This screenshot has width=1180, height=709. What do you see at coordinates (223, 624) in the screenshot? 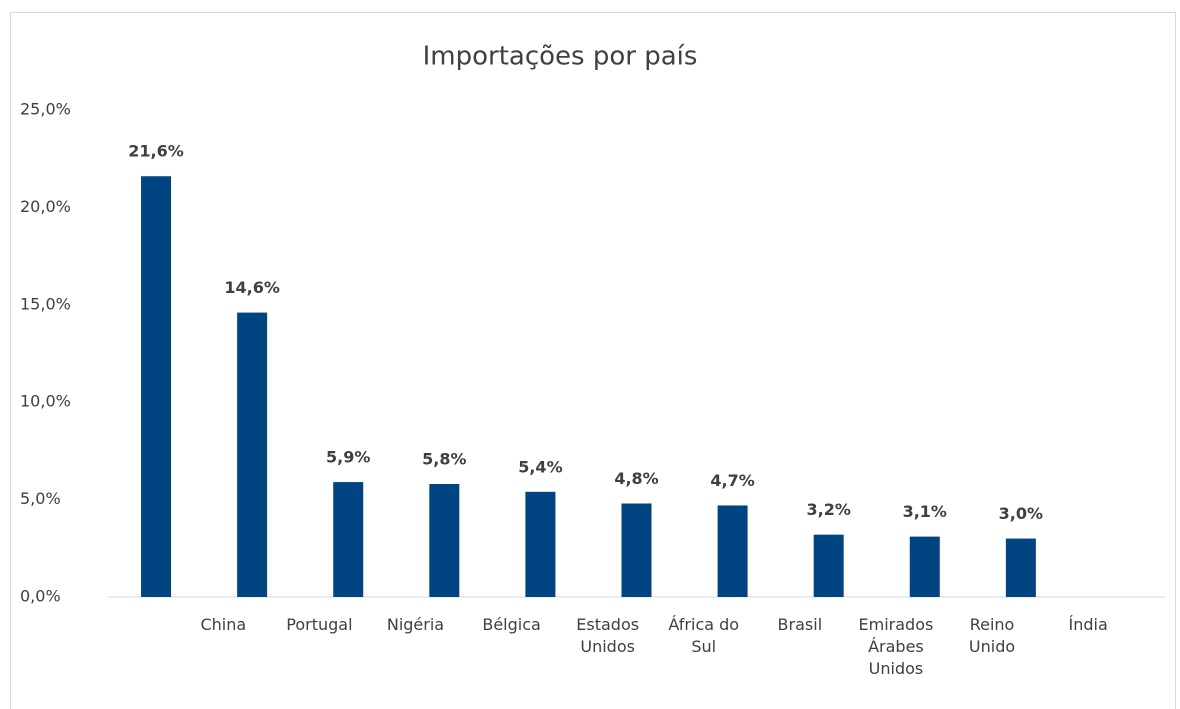
I see `x-tick-label: China` at bounding box center [223, 624].